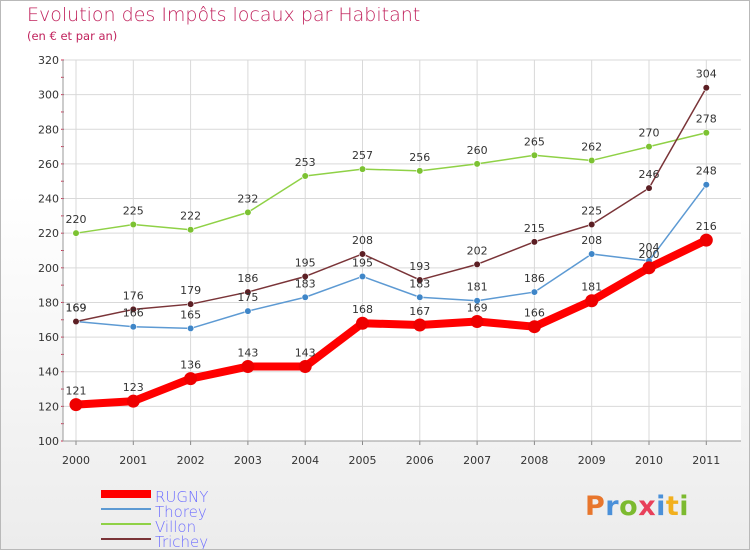  What do you see at coordinates (133, 295) in the screenshot?
I see `data-label-trichey: 176` at bounding box center [133, 295].